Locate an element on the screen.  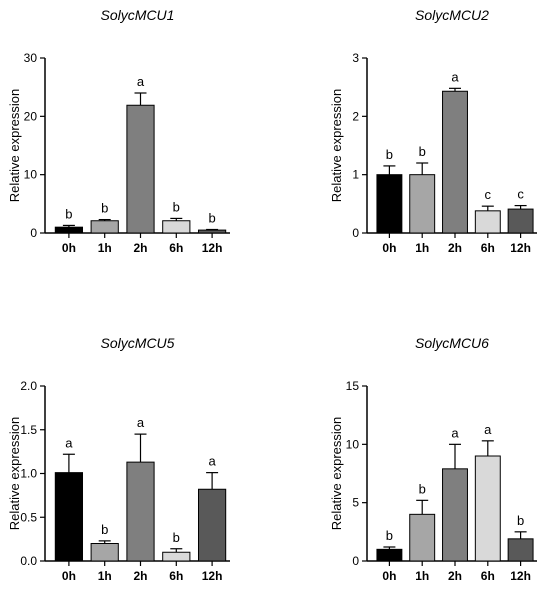
y-tick-label: 0.5 is located at coordinates (28, 517).